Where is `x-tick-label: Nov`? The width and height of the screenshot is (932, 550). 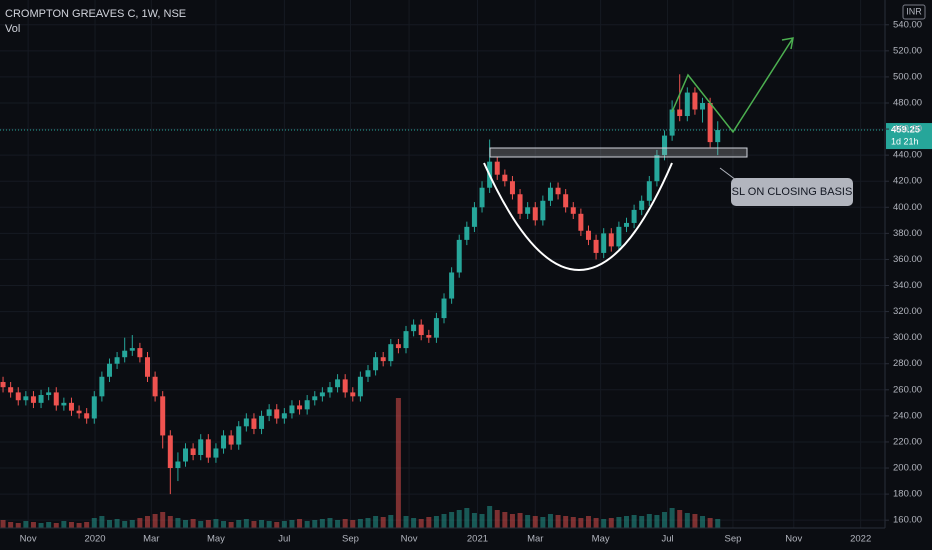
x-tick-label: Nov is located at coordinates (409, 539).